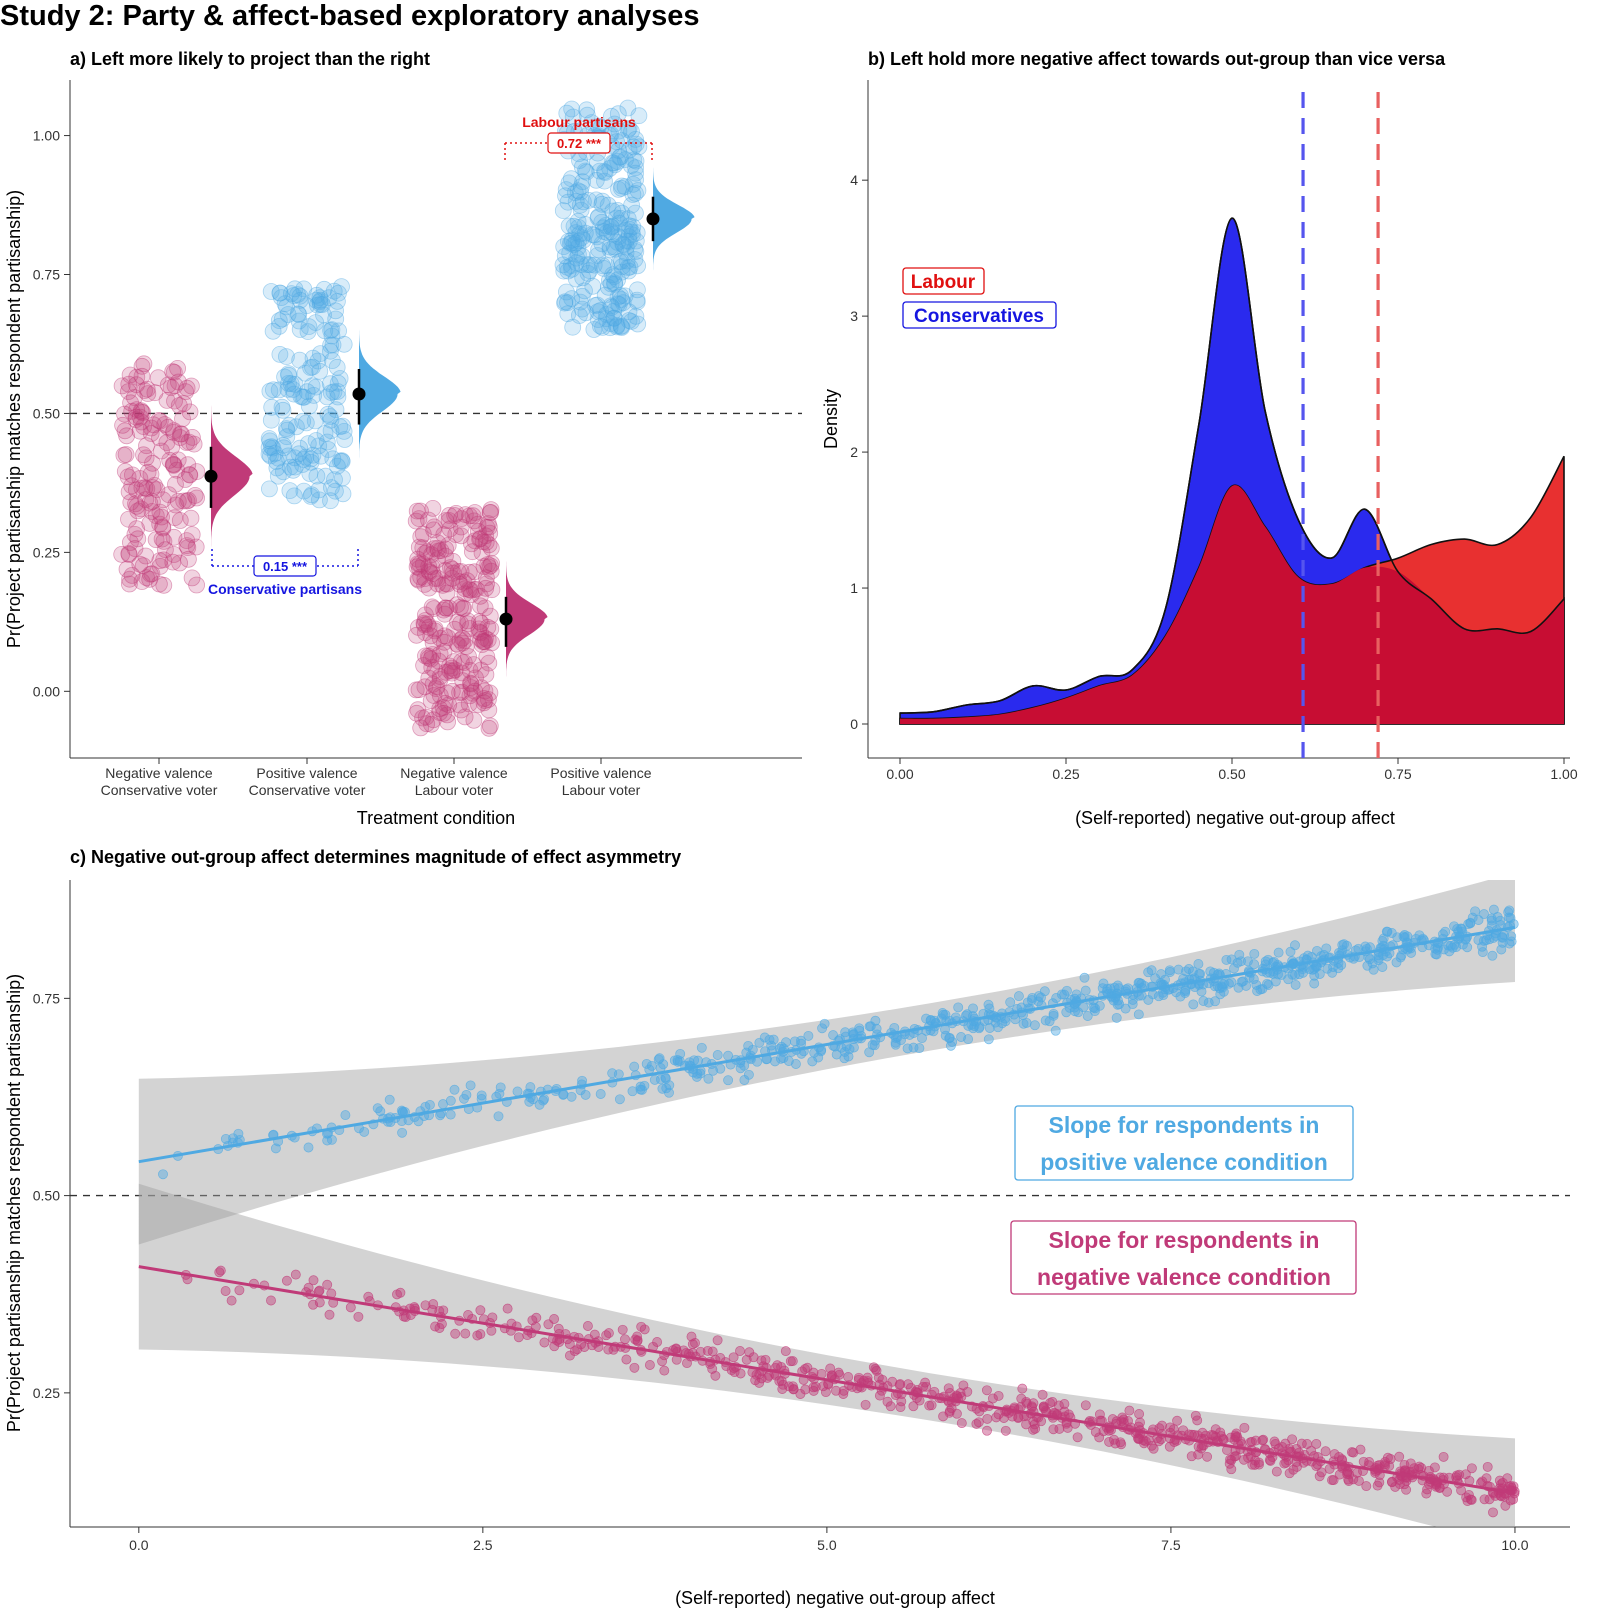 The image size is (1600, 1610). Describe the element at coordinates (1232, 604) in the screenshot. I see `density-overlap` at that location.